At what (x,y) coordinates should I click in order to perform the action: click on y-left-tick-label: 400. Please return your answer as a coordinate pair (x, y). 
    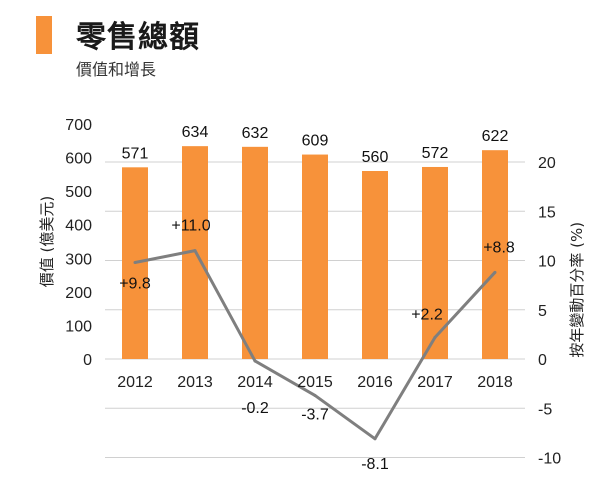
    Looking at the image, I should click on (78, 226).